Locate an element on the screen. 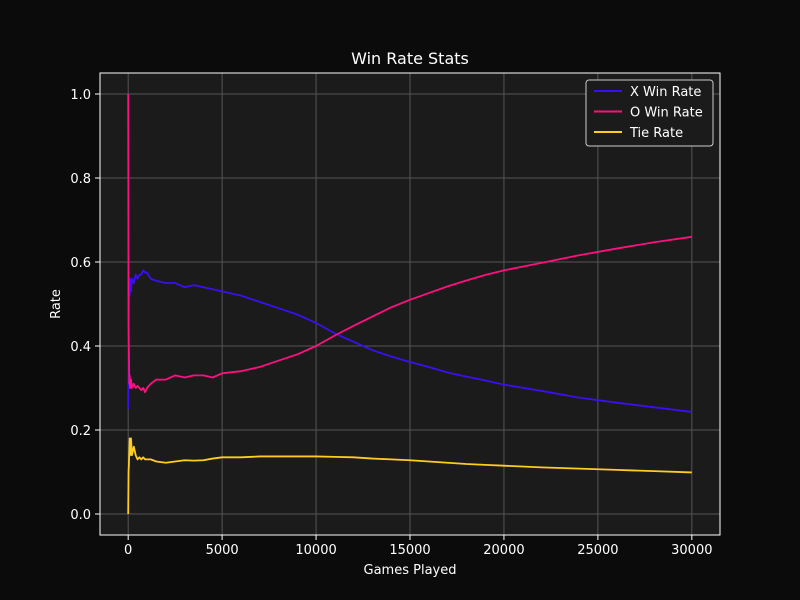 This screenshot has width=800, height=600. series-line-tie-rate is located at coordinates (409, 476).